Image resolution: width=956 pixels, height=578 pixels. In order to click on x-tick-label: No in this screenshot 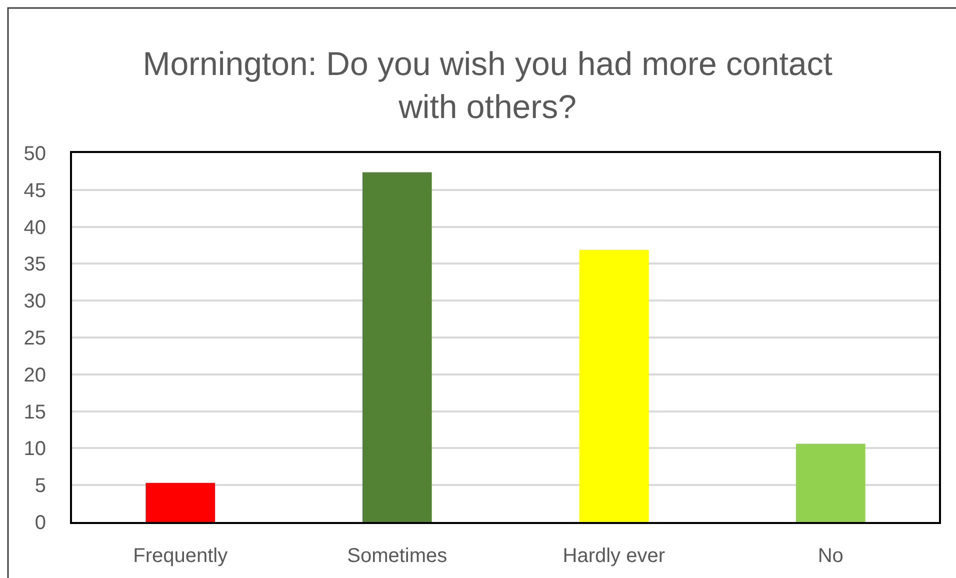, I will do `click(831, 556)`.